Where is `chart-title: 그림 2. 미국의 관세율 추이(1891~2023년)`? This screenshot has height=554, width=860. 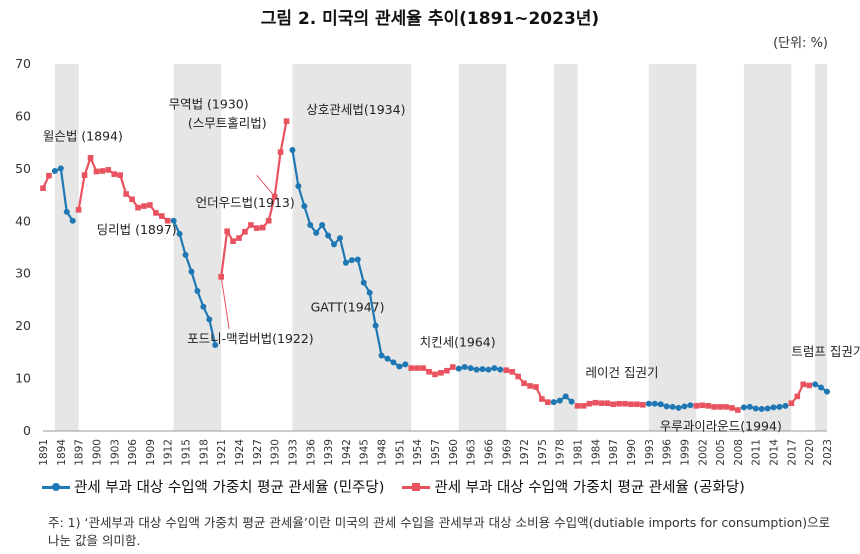
chart-title: 그림 2. 미국의 관세율 추이(1891~2023년) is located at coordinates (430, 19).